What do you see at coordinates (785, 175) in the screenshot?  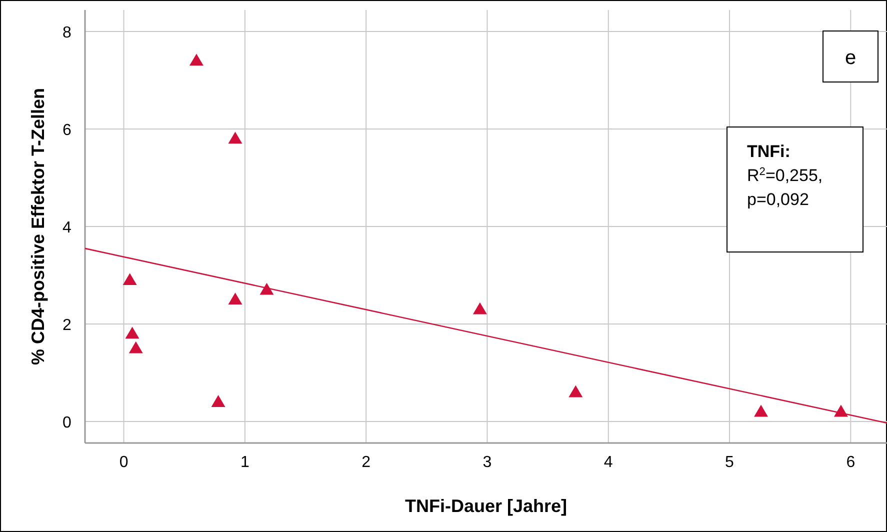 I see `annotation: R$^{2}$=0,255,` at bounding box center [785, 175].